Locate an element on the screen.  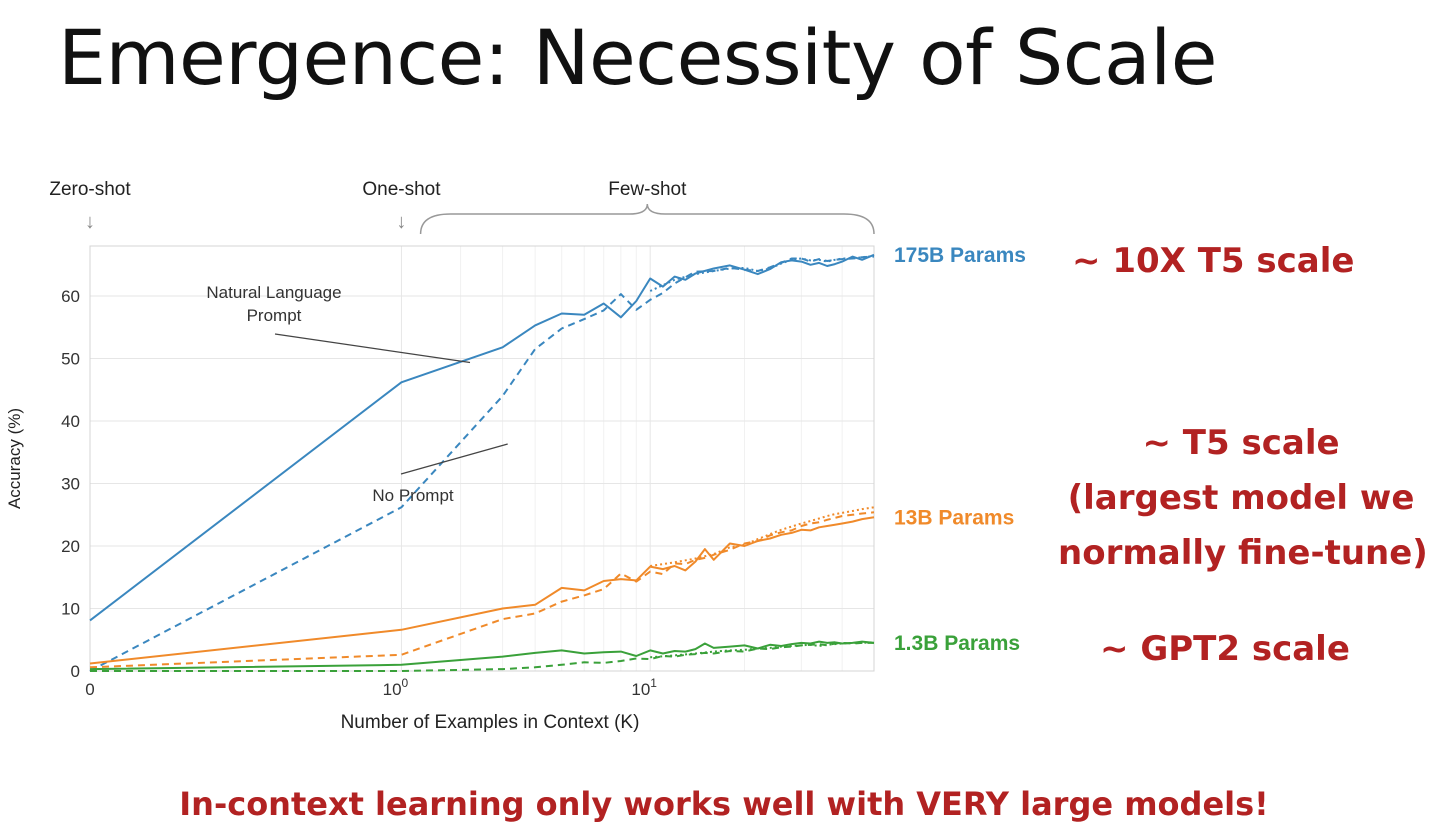
x-tick-exponent: 1 is located at coordinates (653, 683).